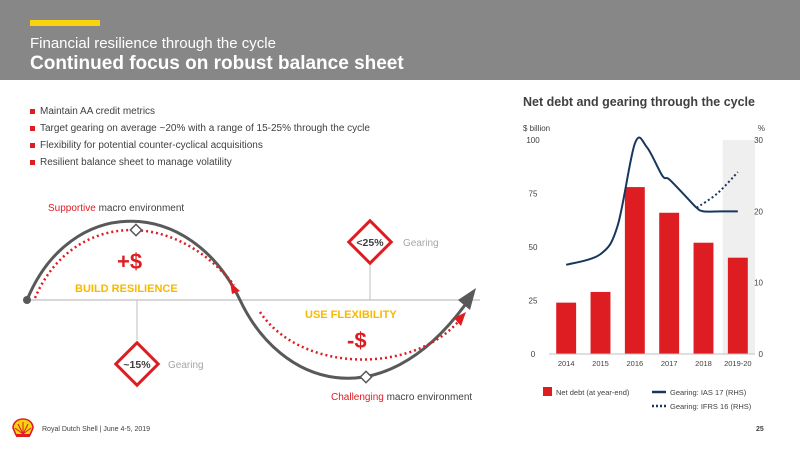  I want to click on cycle-start-dot, so click(27, 300).